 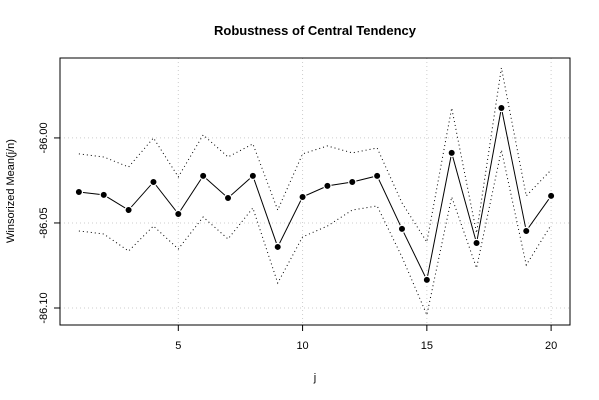 What do you see at coordinates (315, 30) in the screenshot?
I see `chart-title: Robustness of Central Tendency` at bounding box center [315, 30].